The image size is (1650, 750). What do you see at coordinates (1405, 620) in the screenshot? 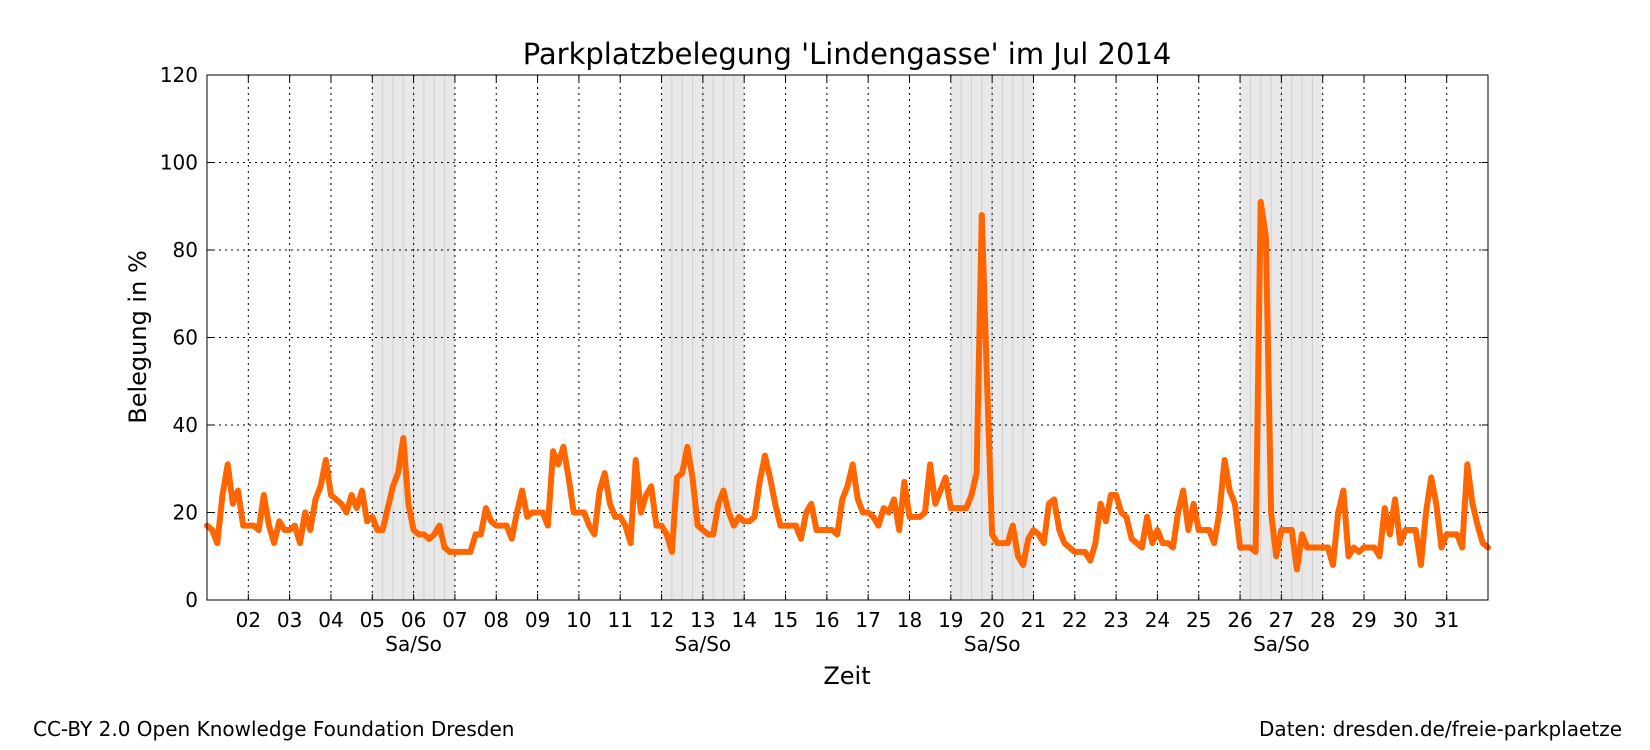
I see `x-tick-label: 30` at bounding box center [1405, 620].